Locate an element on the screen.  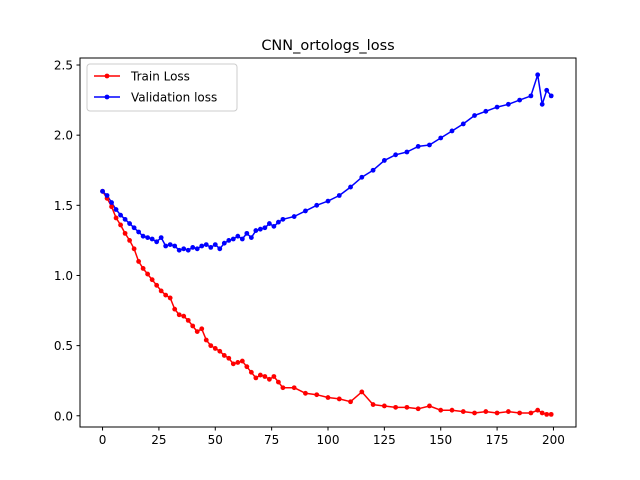
legend-label-1: Validation loss is located at coordinates (174, 98).